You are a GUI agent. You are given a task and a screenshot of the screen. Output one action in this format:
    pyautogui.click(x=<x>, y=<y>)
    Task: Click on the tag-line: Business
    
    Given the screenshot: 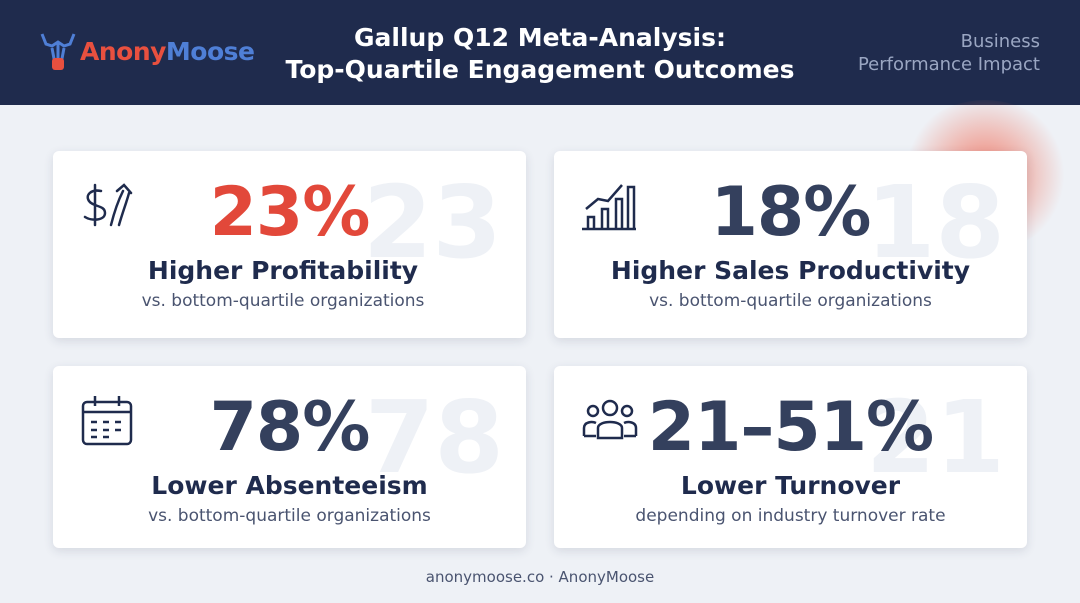 What is the action you would take?
    pyautogui.click(x=1000, y=41)
    